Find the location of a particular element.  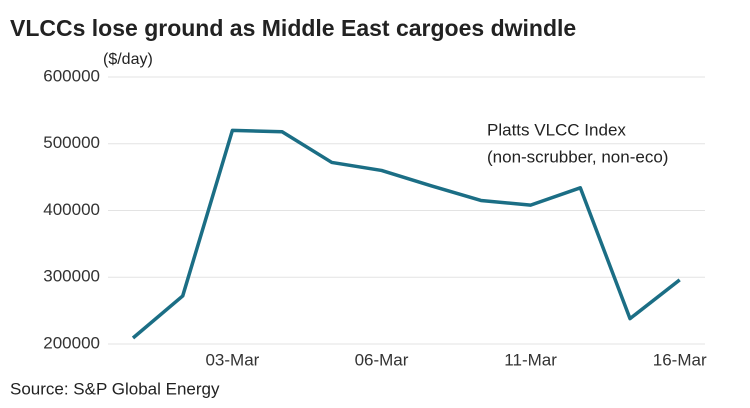

y-tick-label: 600000 is located at coordinates (71, 75).